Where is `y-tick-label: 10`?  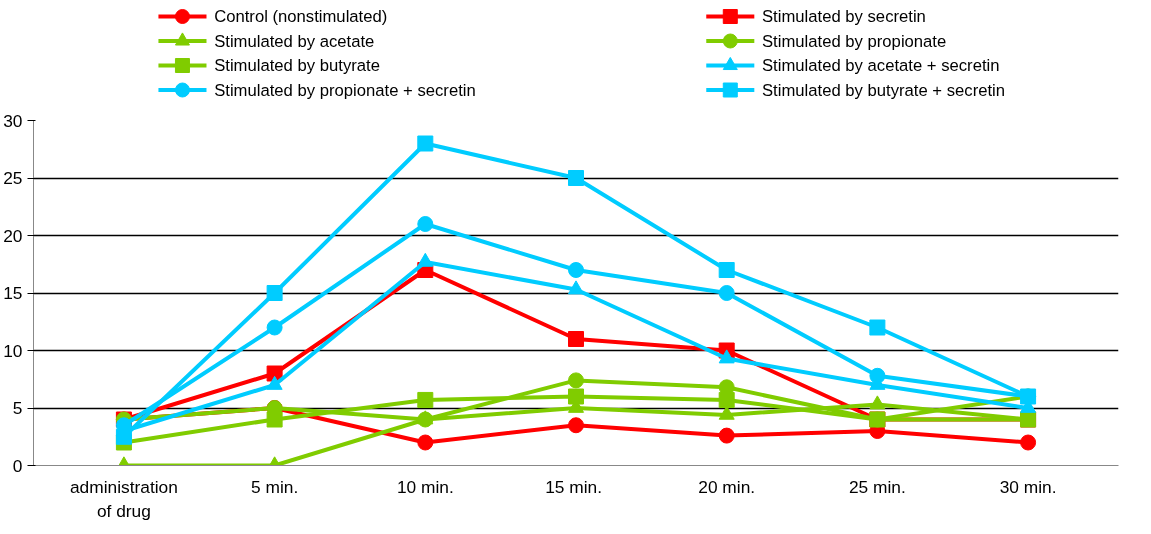
y-tick-label: 10 is located at coordinates (13, 350).